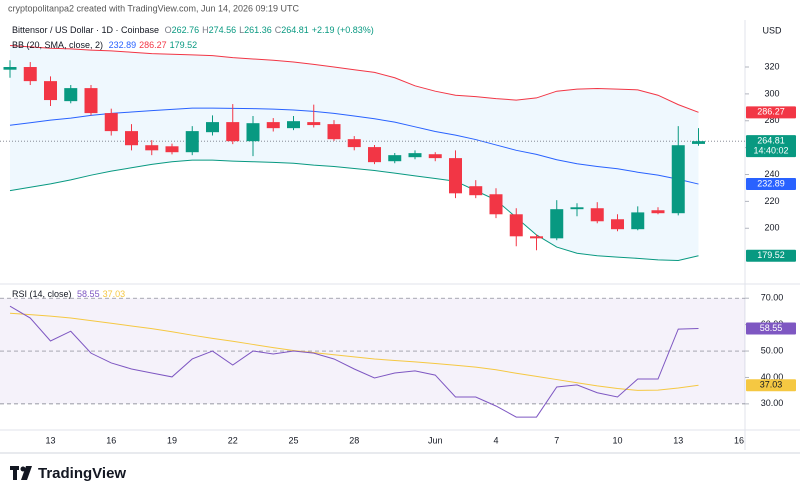 This screenshot has width=800, height=490. What do you see at coordinates (222, 30) in the screenshot?
I see `ohlc-value: 274.56` at bounding box center [222, 30].